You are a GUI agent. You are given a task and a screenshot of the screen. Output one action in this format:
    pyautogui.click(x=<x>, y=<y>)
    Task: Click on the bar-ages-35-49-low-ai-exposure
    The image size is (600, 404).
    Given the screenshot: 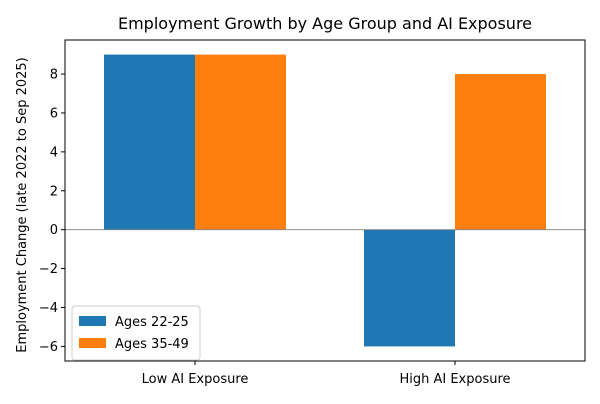 What is the action you would take?
    pyautogui.click(x=240, y=142)
    